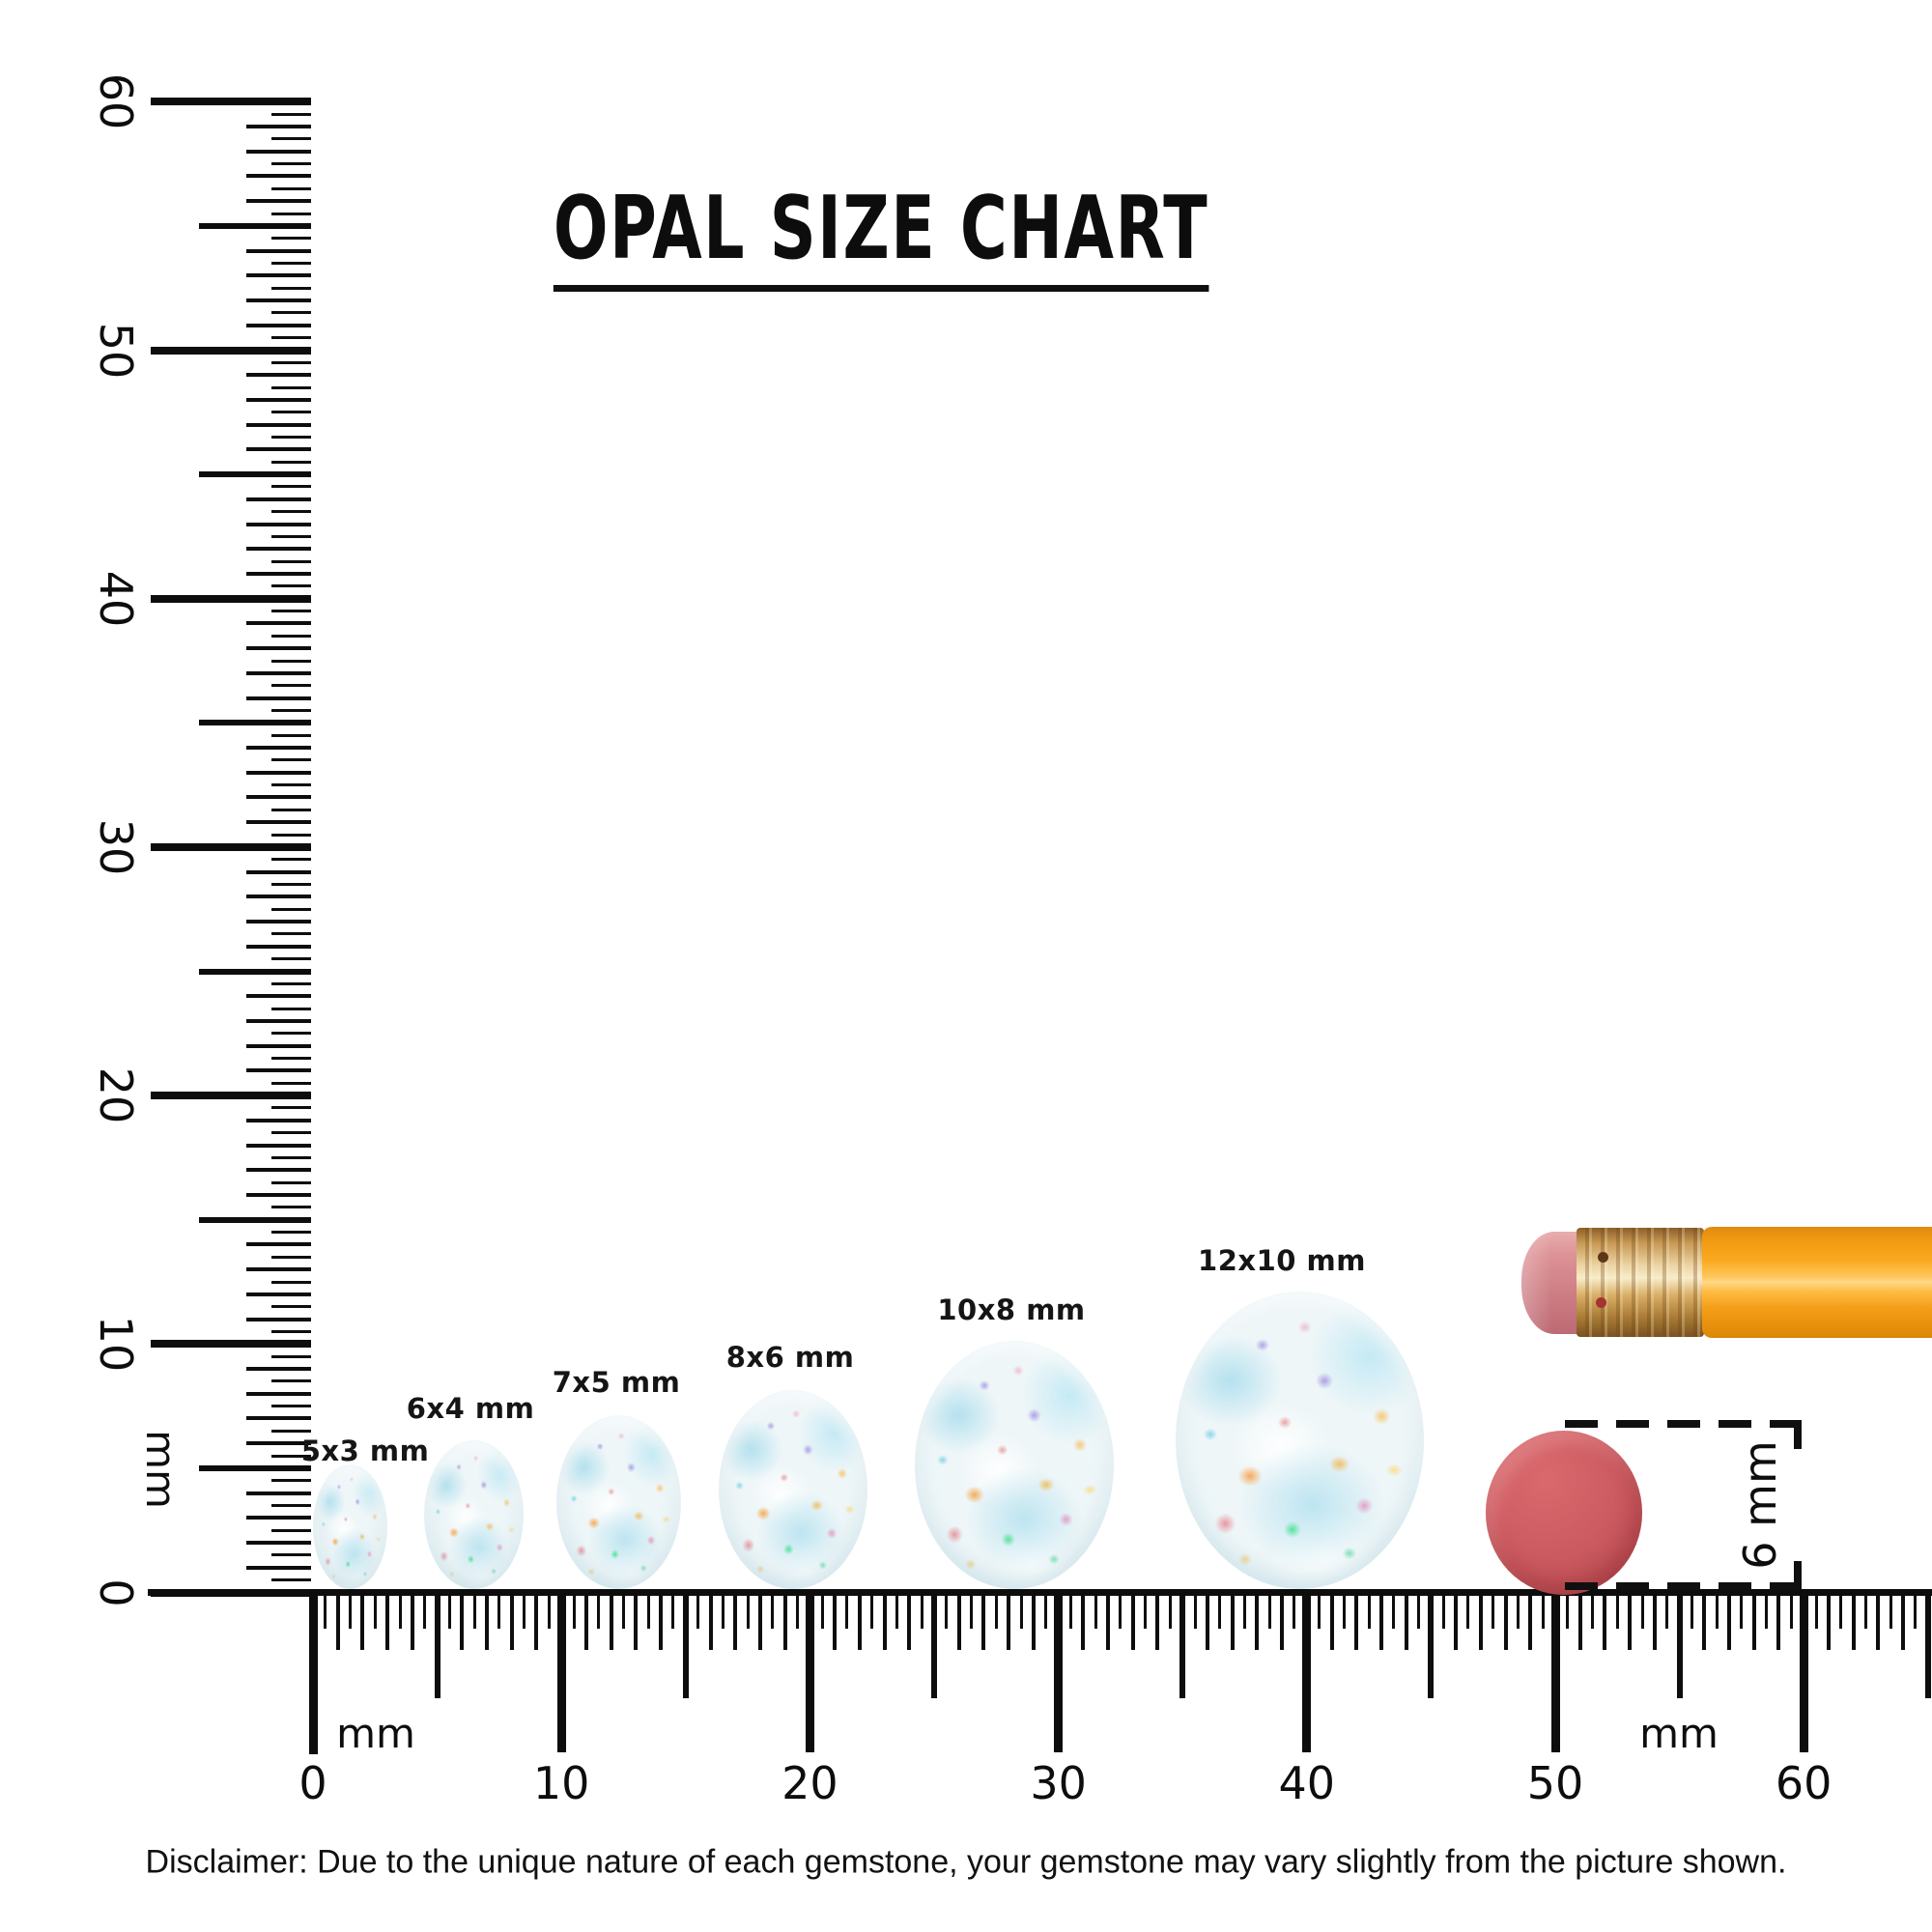 Image resolution: width=1932 pixels, height=1932 pixels. I want to click on opal-gem-5x3mm, so click(349, 1526).